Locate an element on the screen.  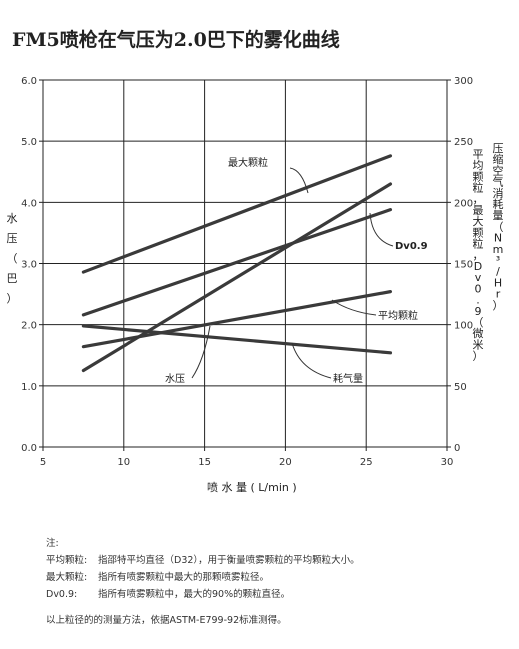
note-text: 指邵特平均直径（D32），用于衡量喷雾颗粒的平均颗粒大小。 is located at coordinates (229, 560).